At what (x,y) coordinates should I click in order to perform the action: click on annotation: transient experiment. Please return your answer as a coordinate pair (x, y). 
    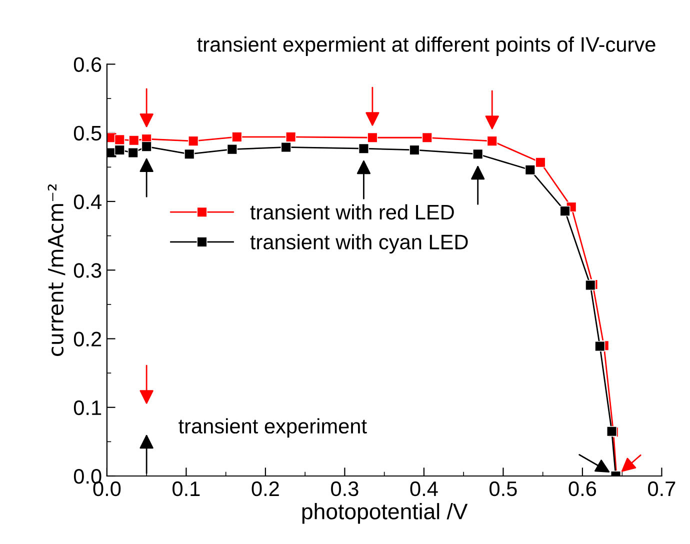
    Looking at the image, I should click on (272, 428).